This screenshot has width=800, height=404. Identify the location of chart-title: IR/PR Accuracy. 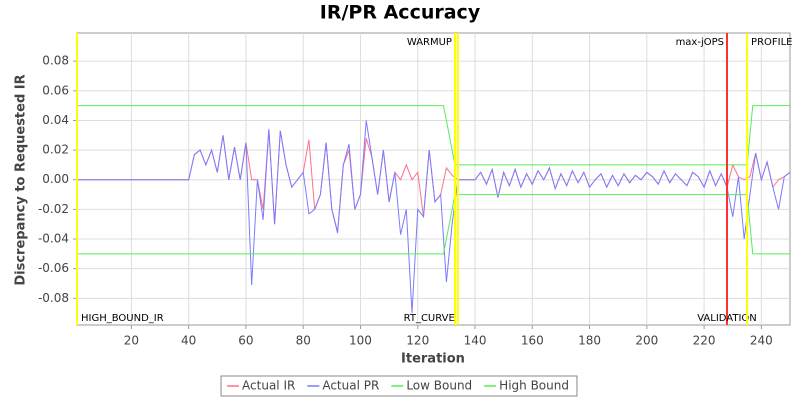
(400, 13).